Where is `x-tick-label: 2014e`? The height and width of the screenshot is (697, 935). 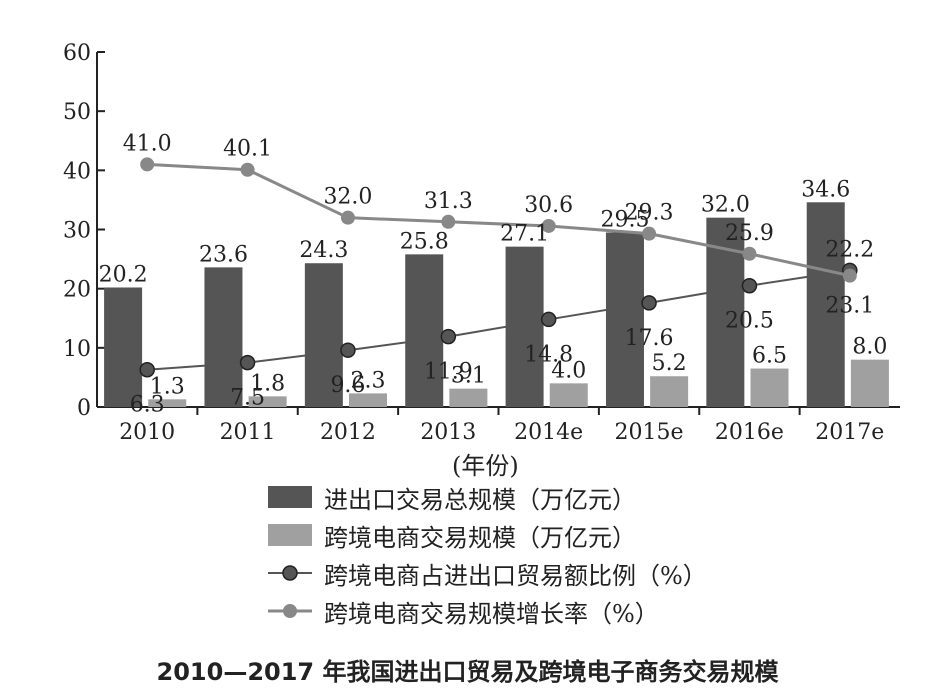
x-tick-label: 2014e is located at coordinates (548, 432).